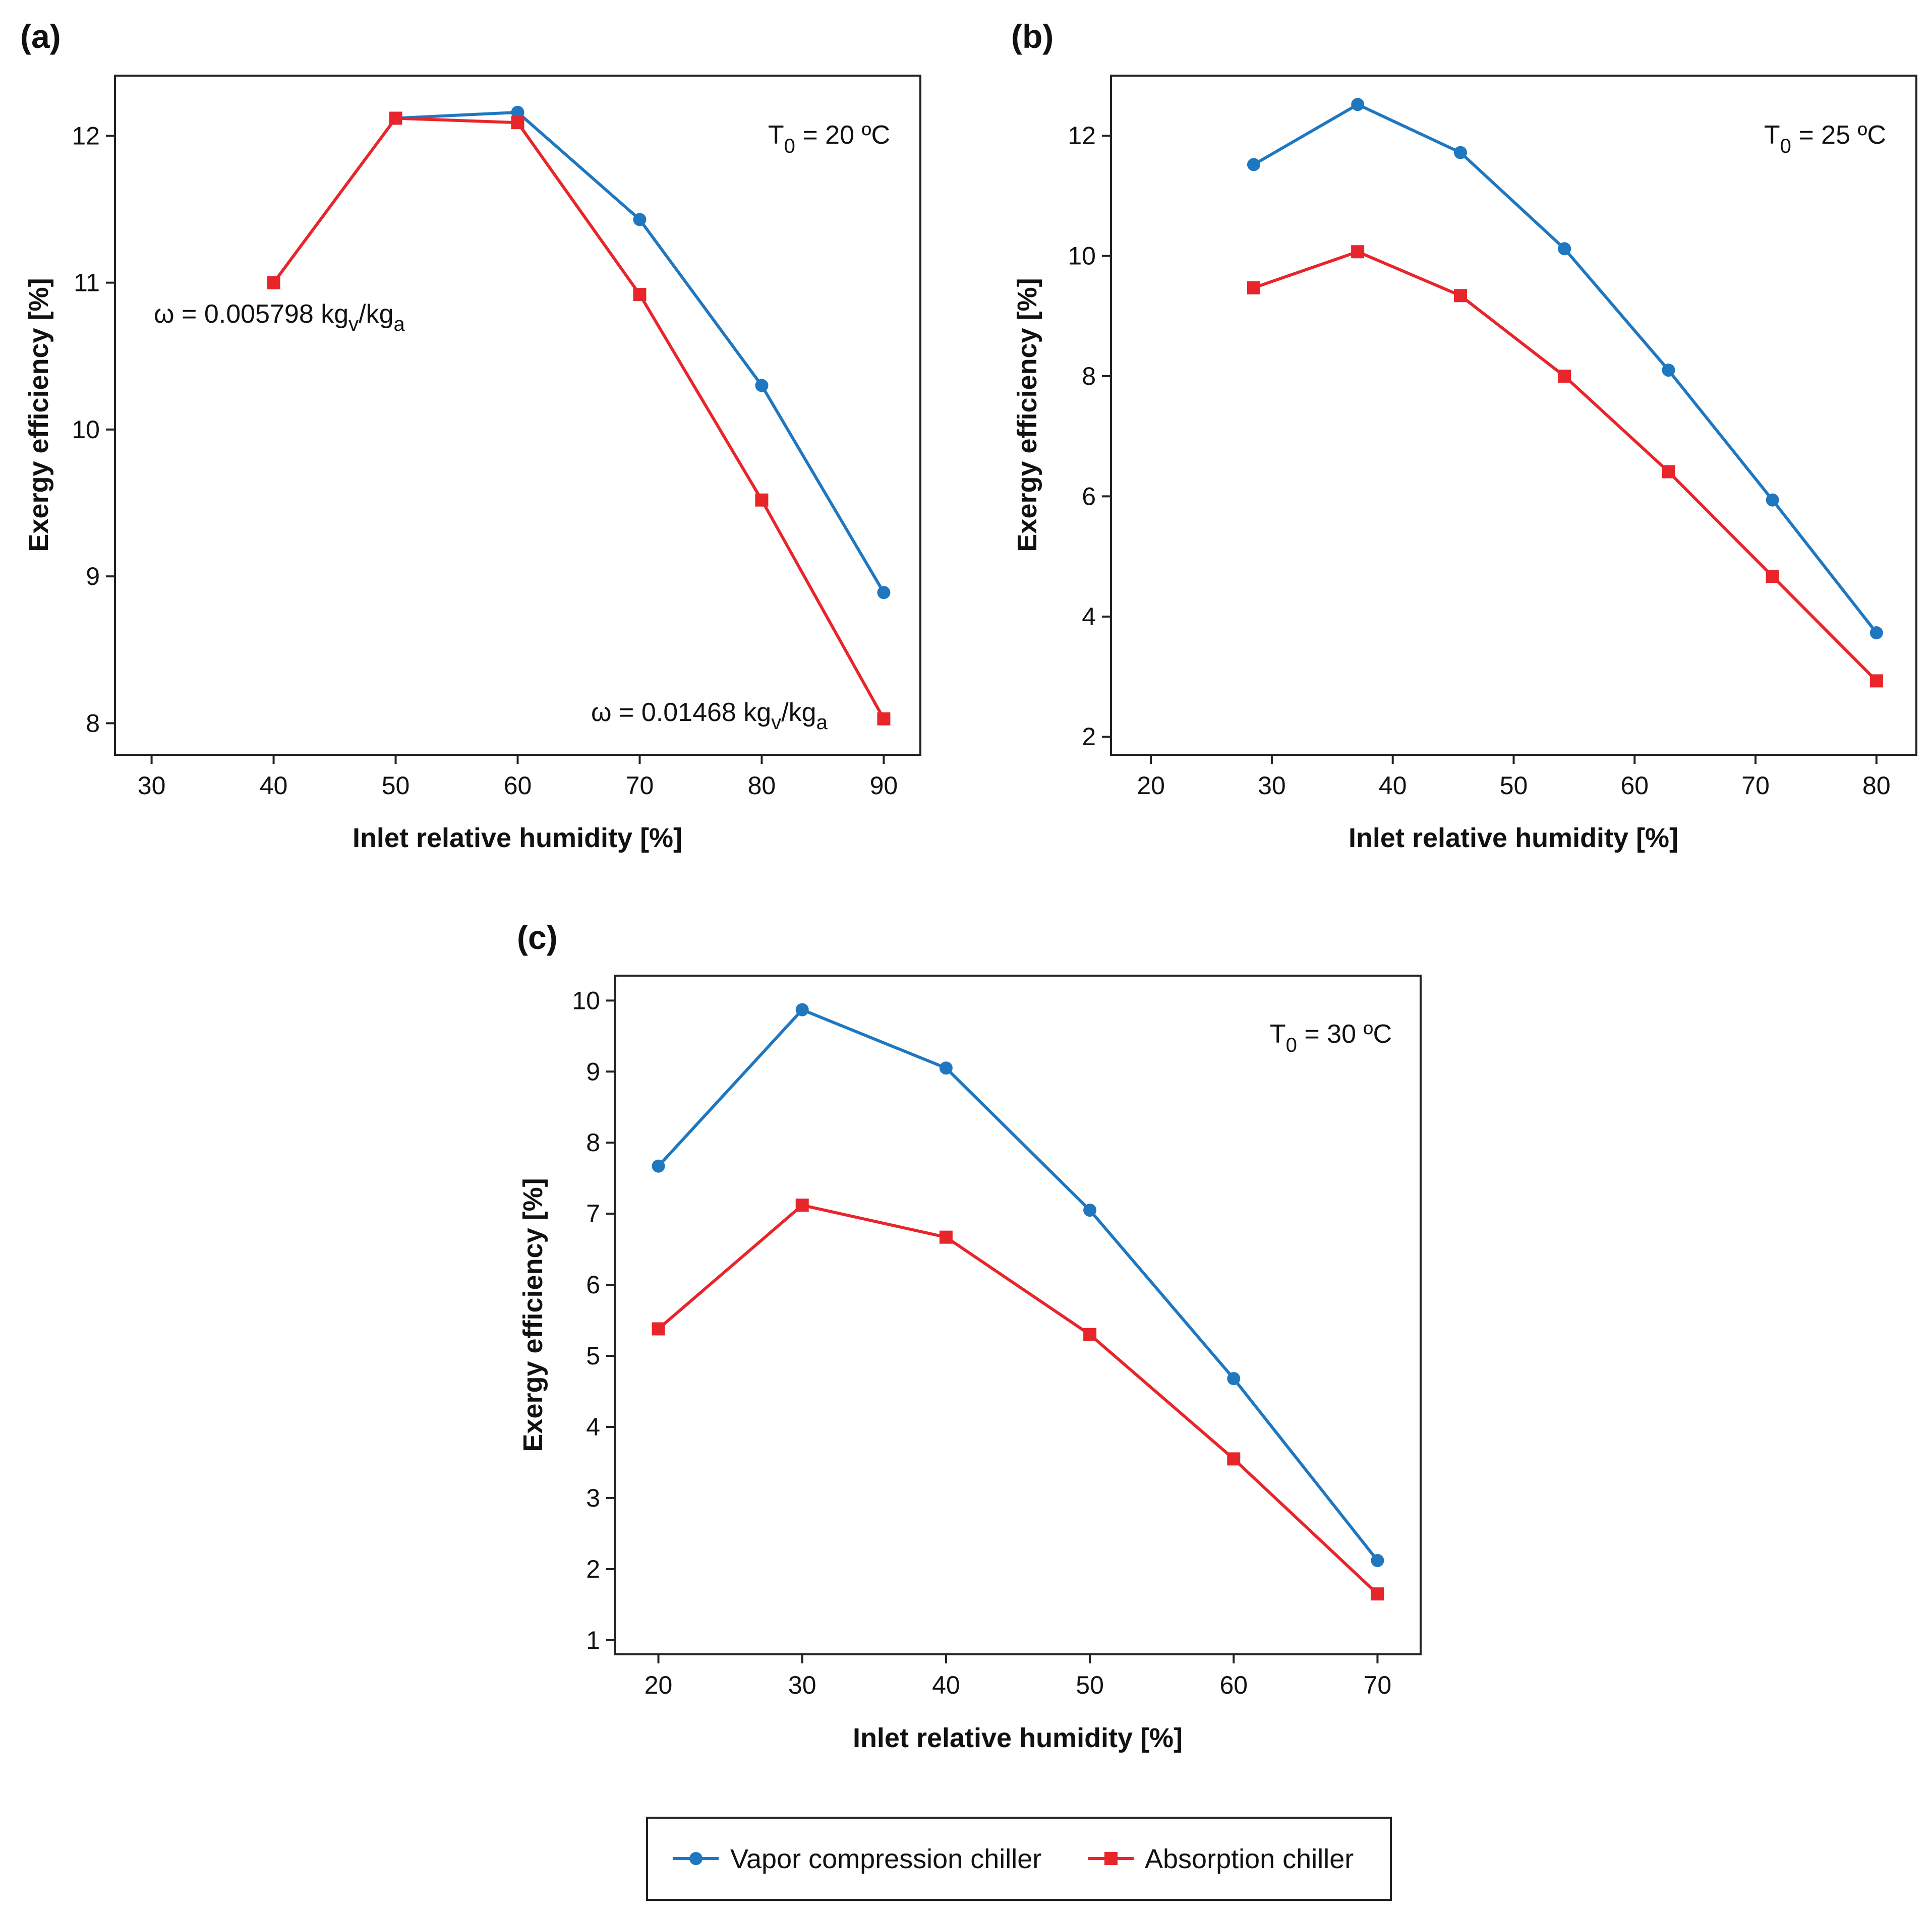  I want to click on plot-frame-a, so click(517, 415).